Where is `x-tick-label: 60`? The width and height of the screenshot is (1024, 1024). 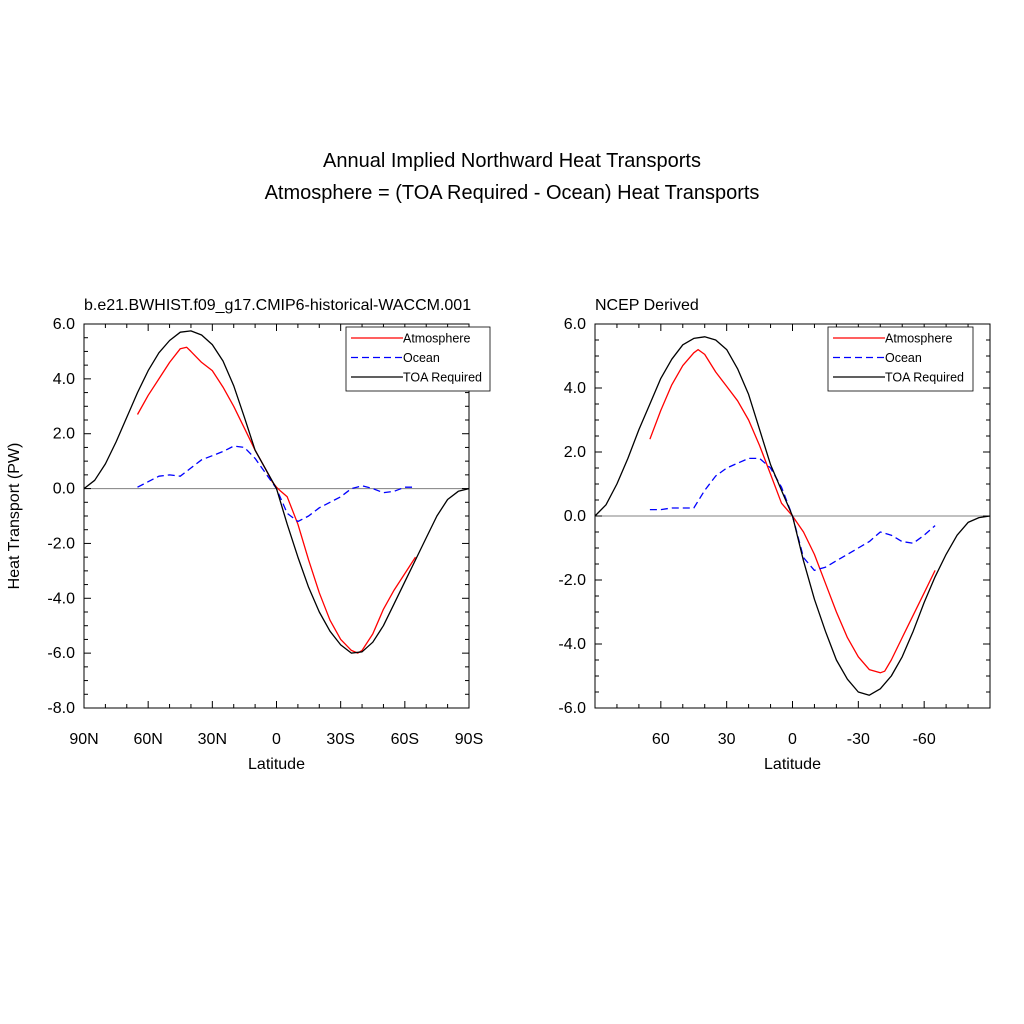
x-tick-label: 60 is located at coordinates (661, 739).